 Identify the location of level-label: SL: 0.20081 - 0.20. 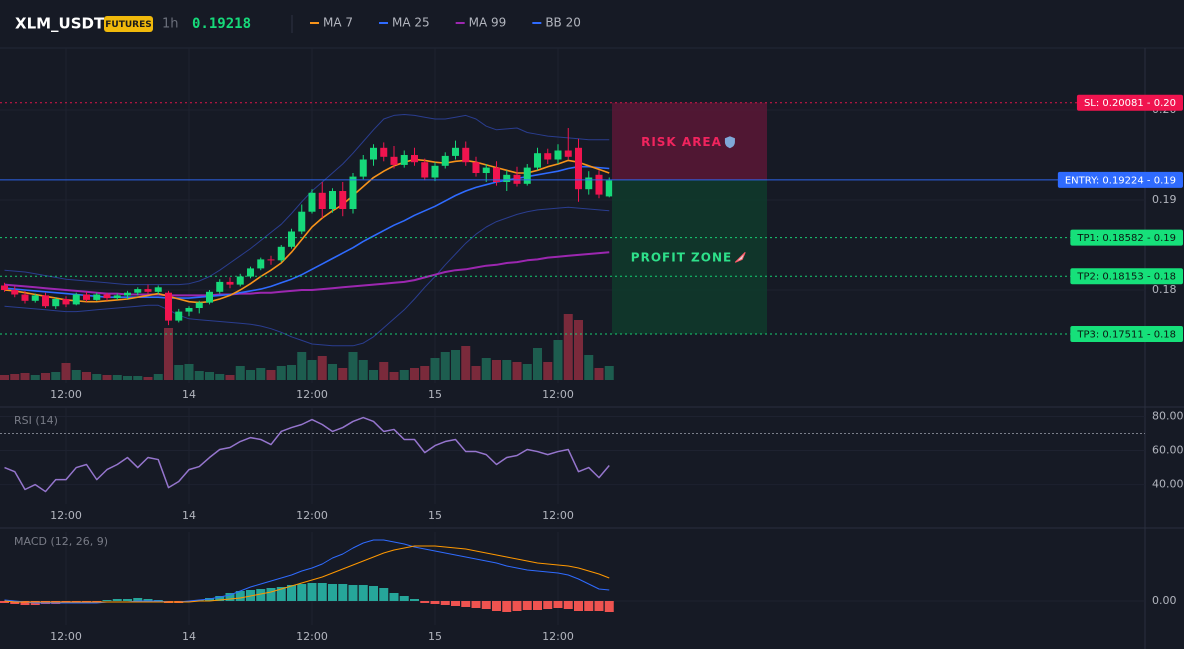
(1130, 103).